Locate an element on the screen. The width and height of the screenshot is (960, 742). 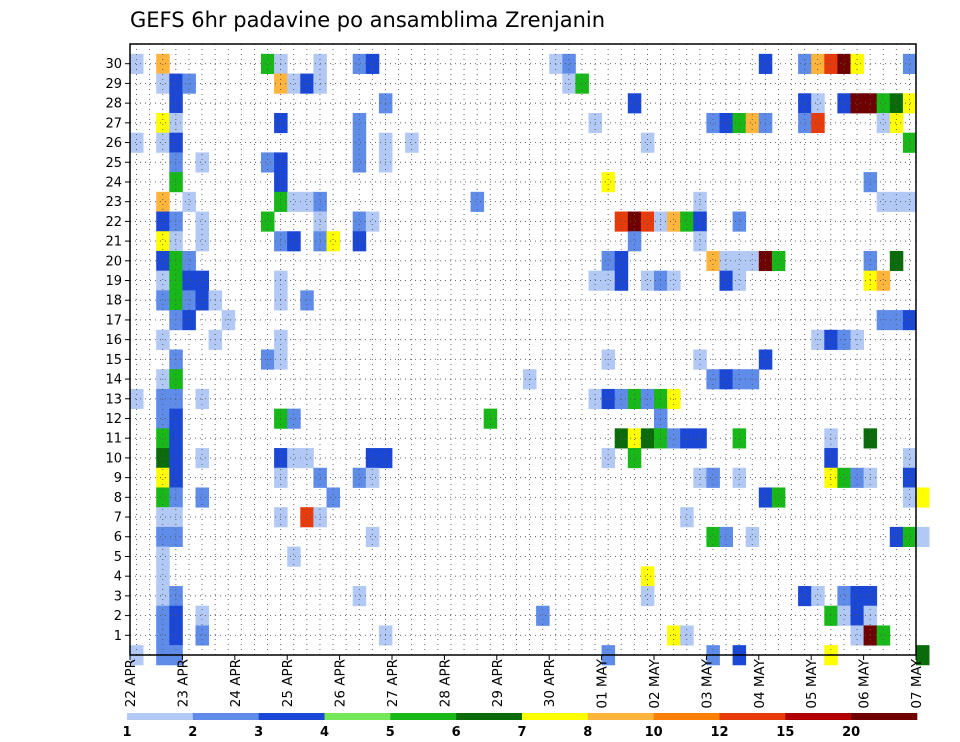
x-tick-label: 27 APR is located at coordinates (393, 683).